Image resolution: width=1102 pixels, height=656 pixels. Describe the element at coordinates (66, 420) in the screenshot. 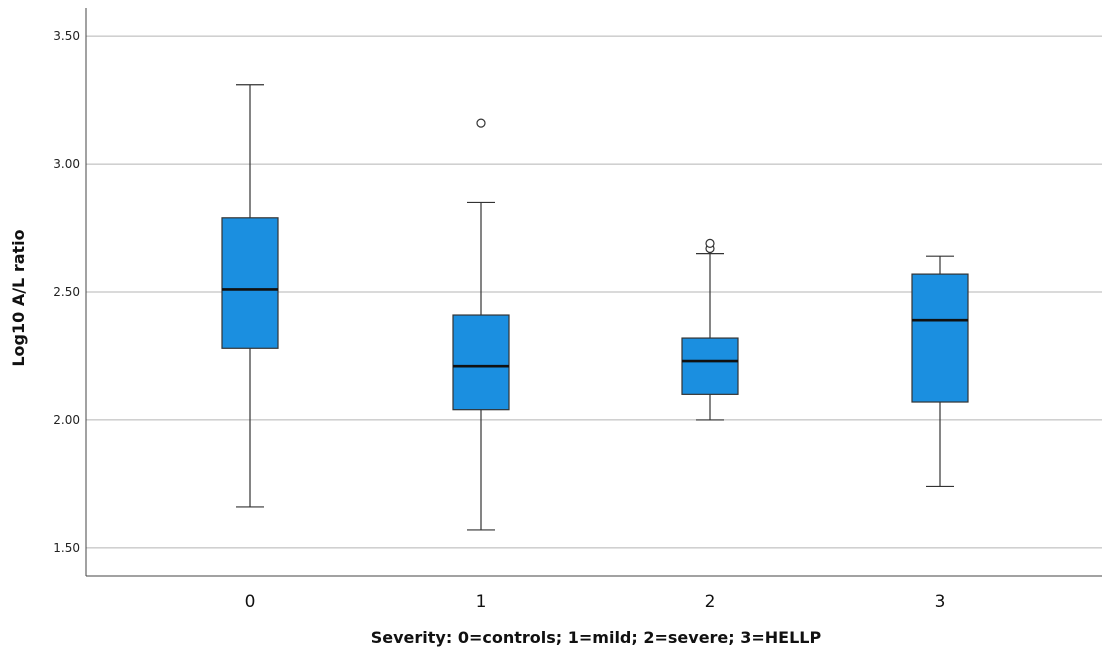

I see `y-tick-label: 2.00` at that location.